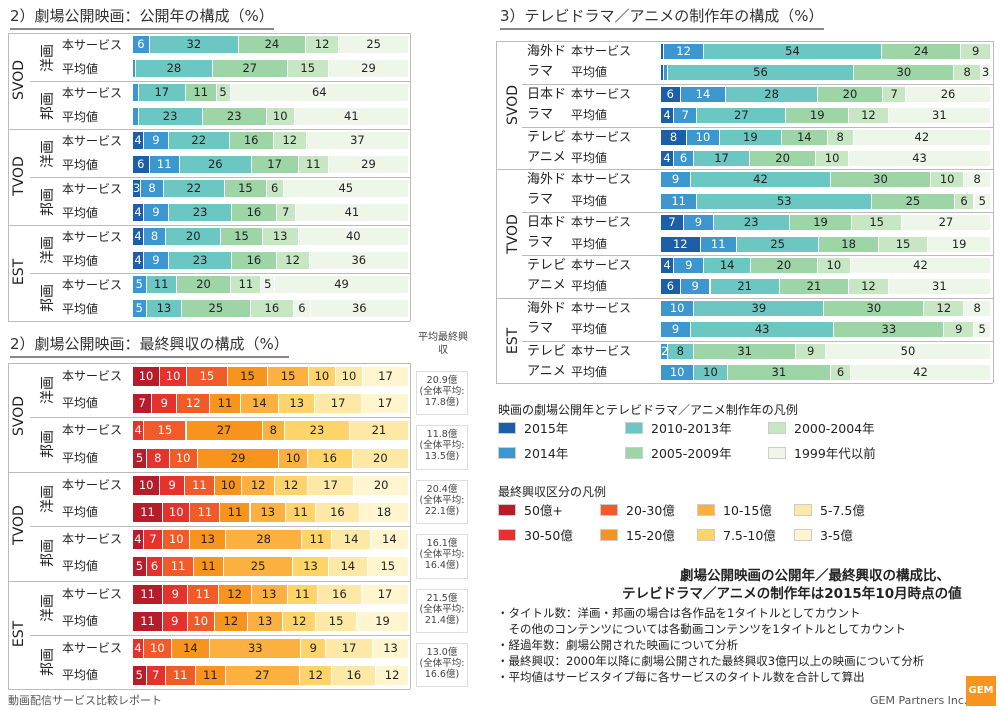  What do you see at coordinates (259, 567) in the screenshot?
I see `chart2-bar-seg: 25` at bounding box center [259, 567].